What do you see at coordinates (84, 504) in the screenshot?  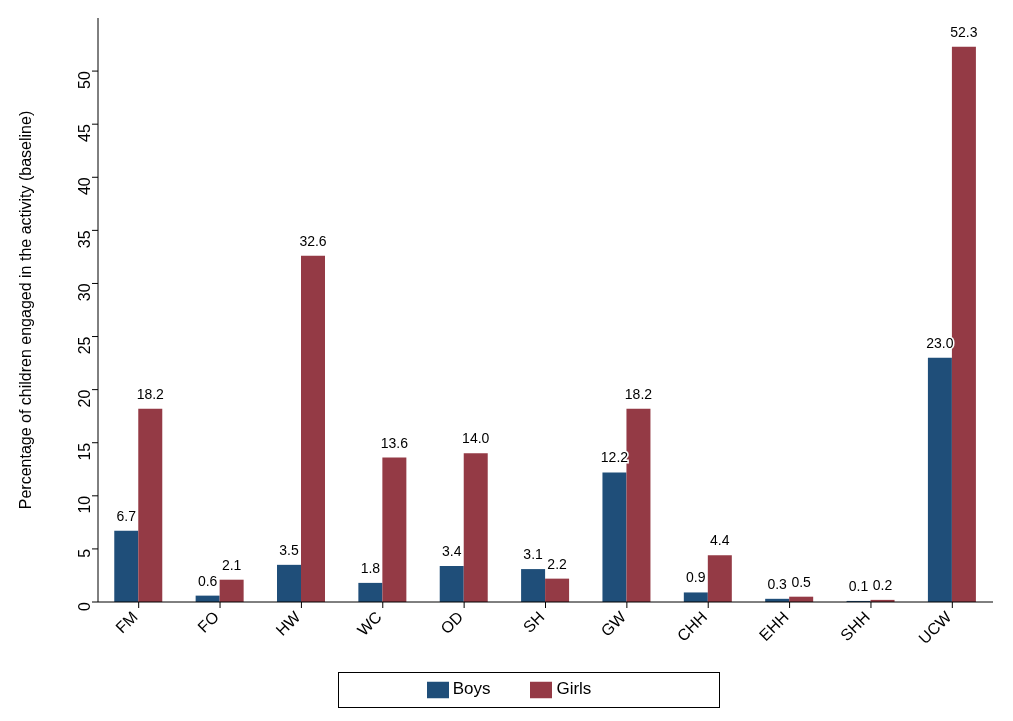 I see `y-tick-label: 10` at bounding box center [84, 504].